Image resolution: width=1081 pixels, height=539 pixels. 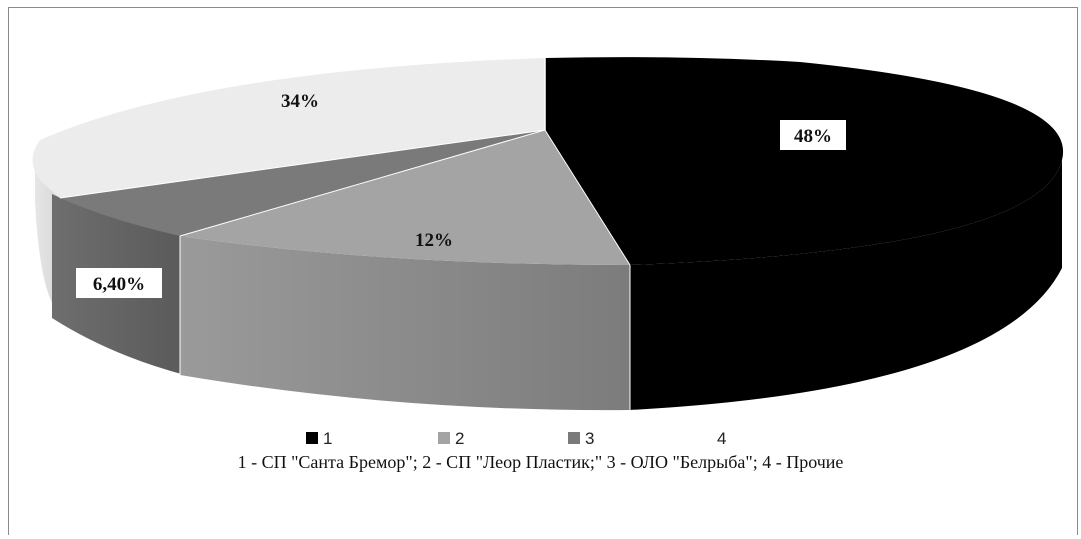 What do you see at coordinates (459, 438) in the screenshot?
I see `legend-label-2: 2` at bounding box center [459, 438].